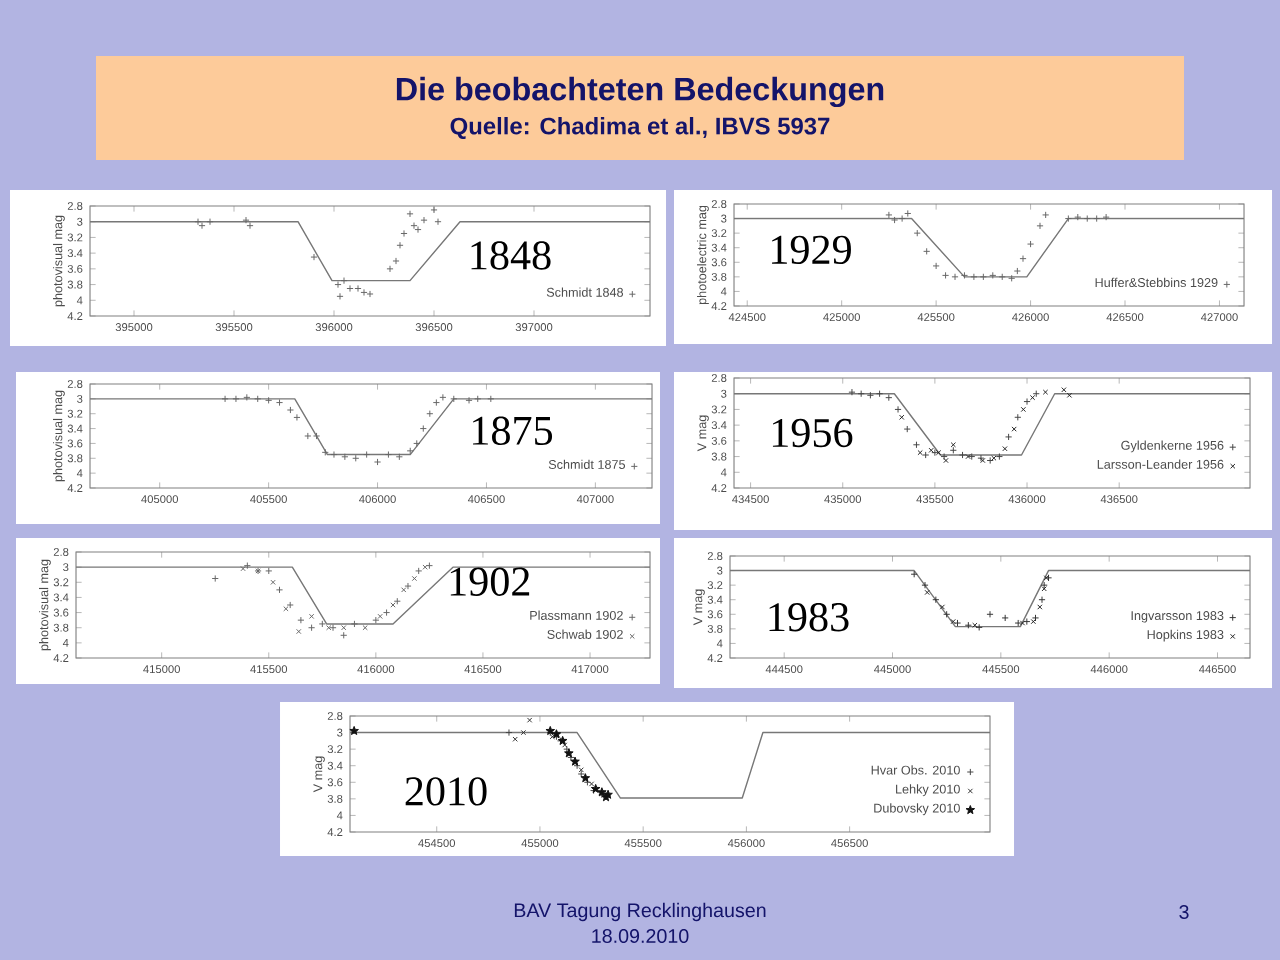 The height and width of the screenshot is (960, 1280). I want to click on annotation: 1929, so click(811, 250).